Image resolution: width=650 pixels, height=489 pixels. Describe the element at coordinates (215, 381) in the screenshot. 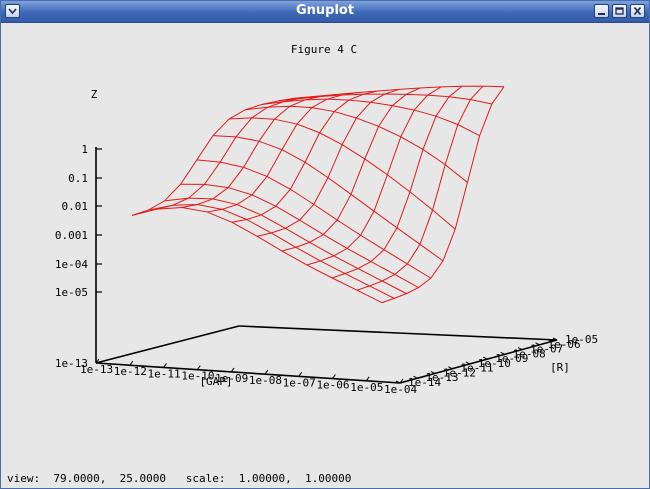

I see `x-axis-label: [GAP]` at that location.